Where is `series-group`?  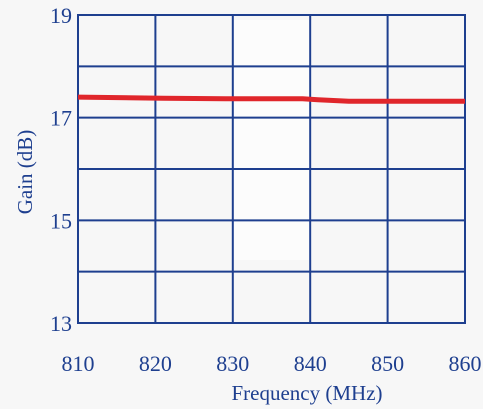 series-group is located at coordinates (271, 99).